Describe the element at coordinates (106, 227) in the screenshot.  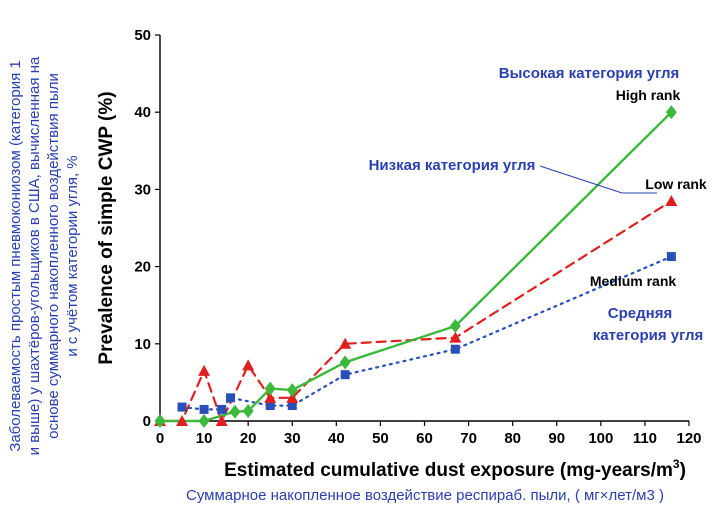
I see `y-axis-title: Prevalence of simple CWP (%)` at that location.